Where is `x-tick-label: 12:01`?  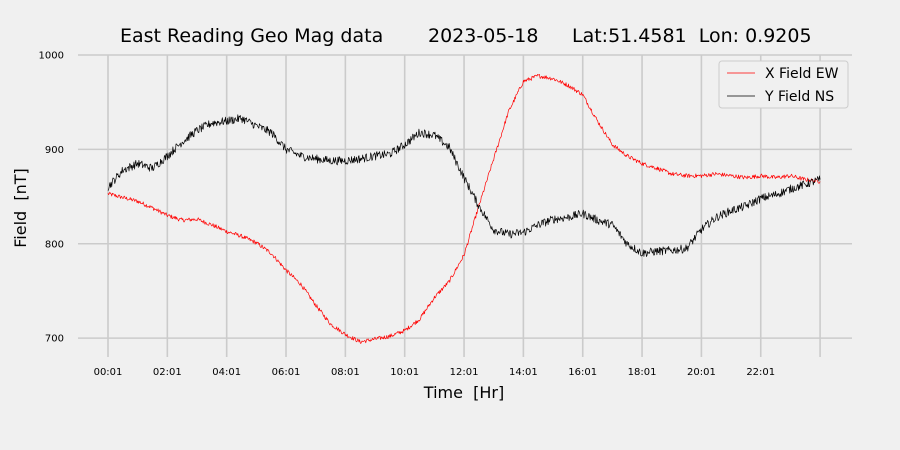
x-tick-label: 12:01 is located at coordinates (464, 372).